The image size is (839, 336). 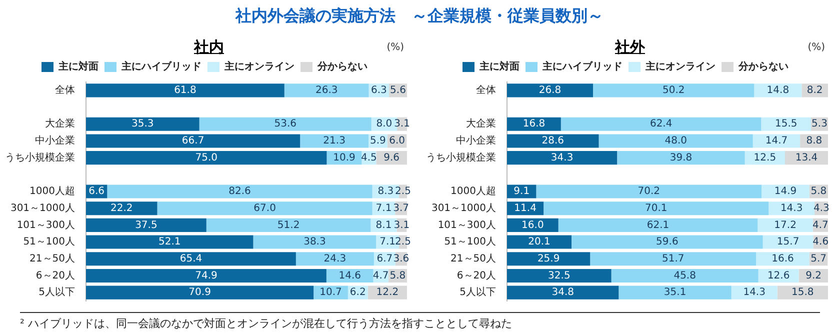 I want to click on data-label: 6.0, so click(x=397, y=141).